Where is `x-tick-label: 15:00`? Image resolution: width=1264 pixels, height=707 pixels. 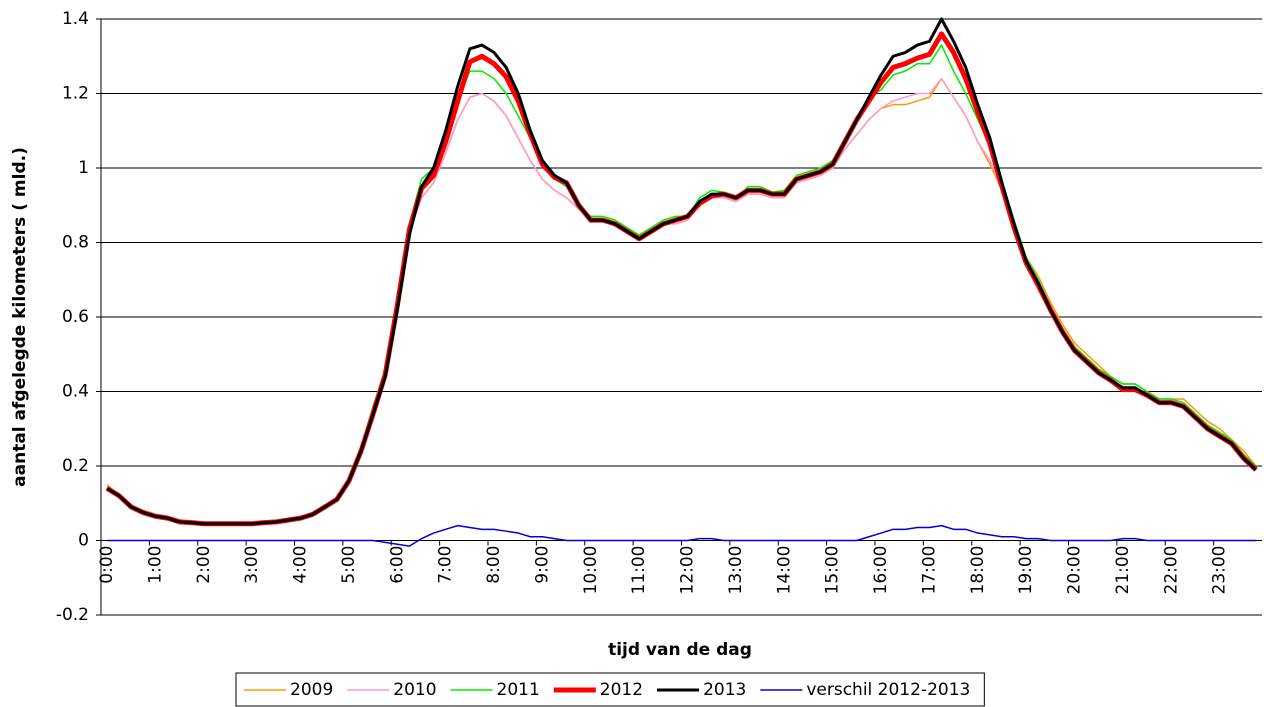
x-tick-label: 15:00 is located at coordinates (833, 570).